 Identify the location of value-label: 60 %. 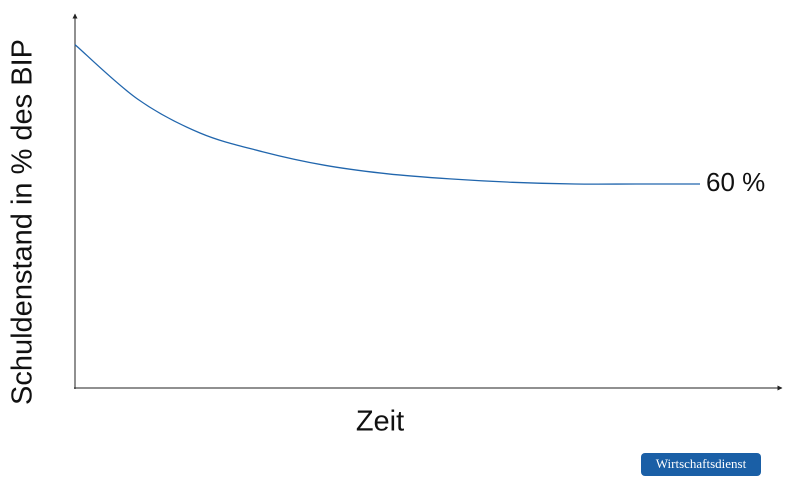
(735, 182).